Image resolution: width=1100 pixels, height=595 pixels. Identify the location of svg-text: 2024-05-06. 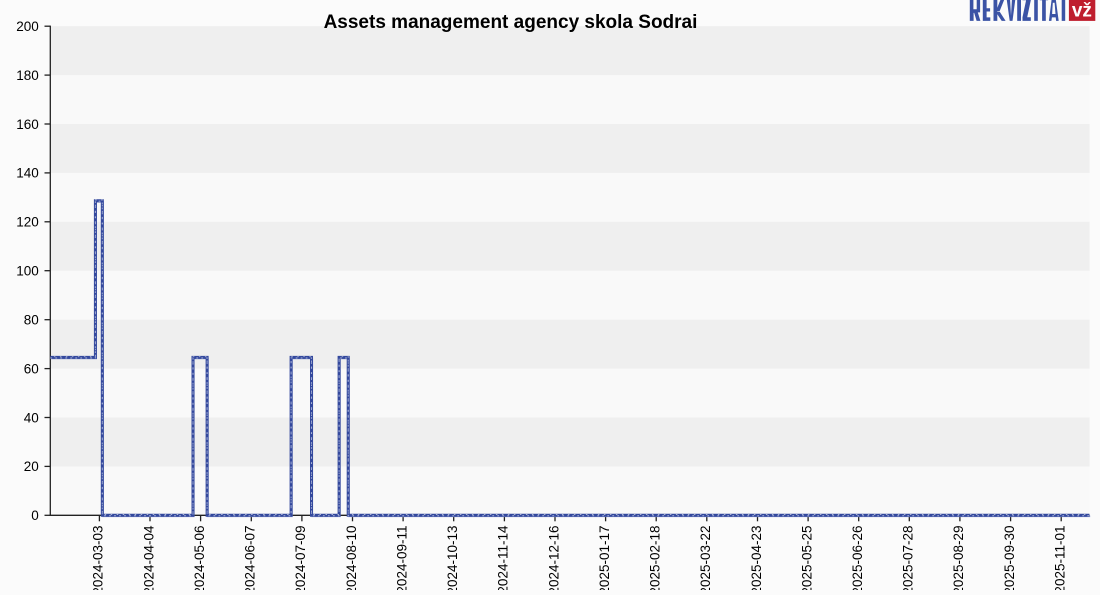
(199, 558).